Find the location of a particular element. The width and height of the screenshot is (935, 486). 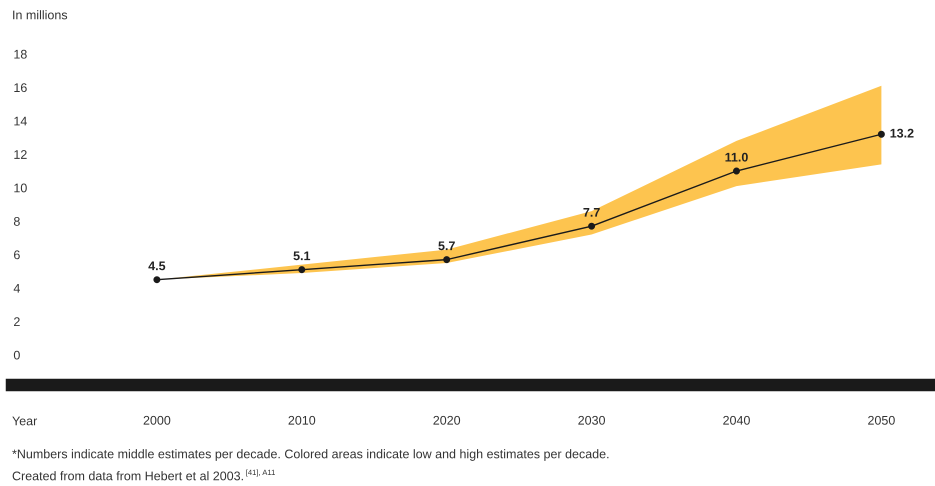

y-tick-label: 8 is located at coordinates (17, 221).